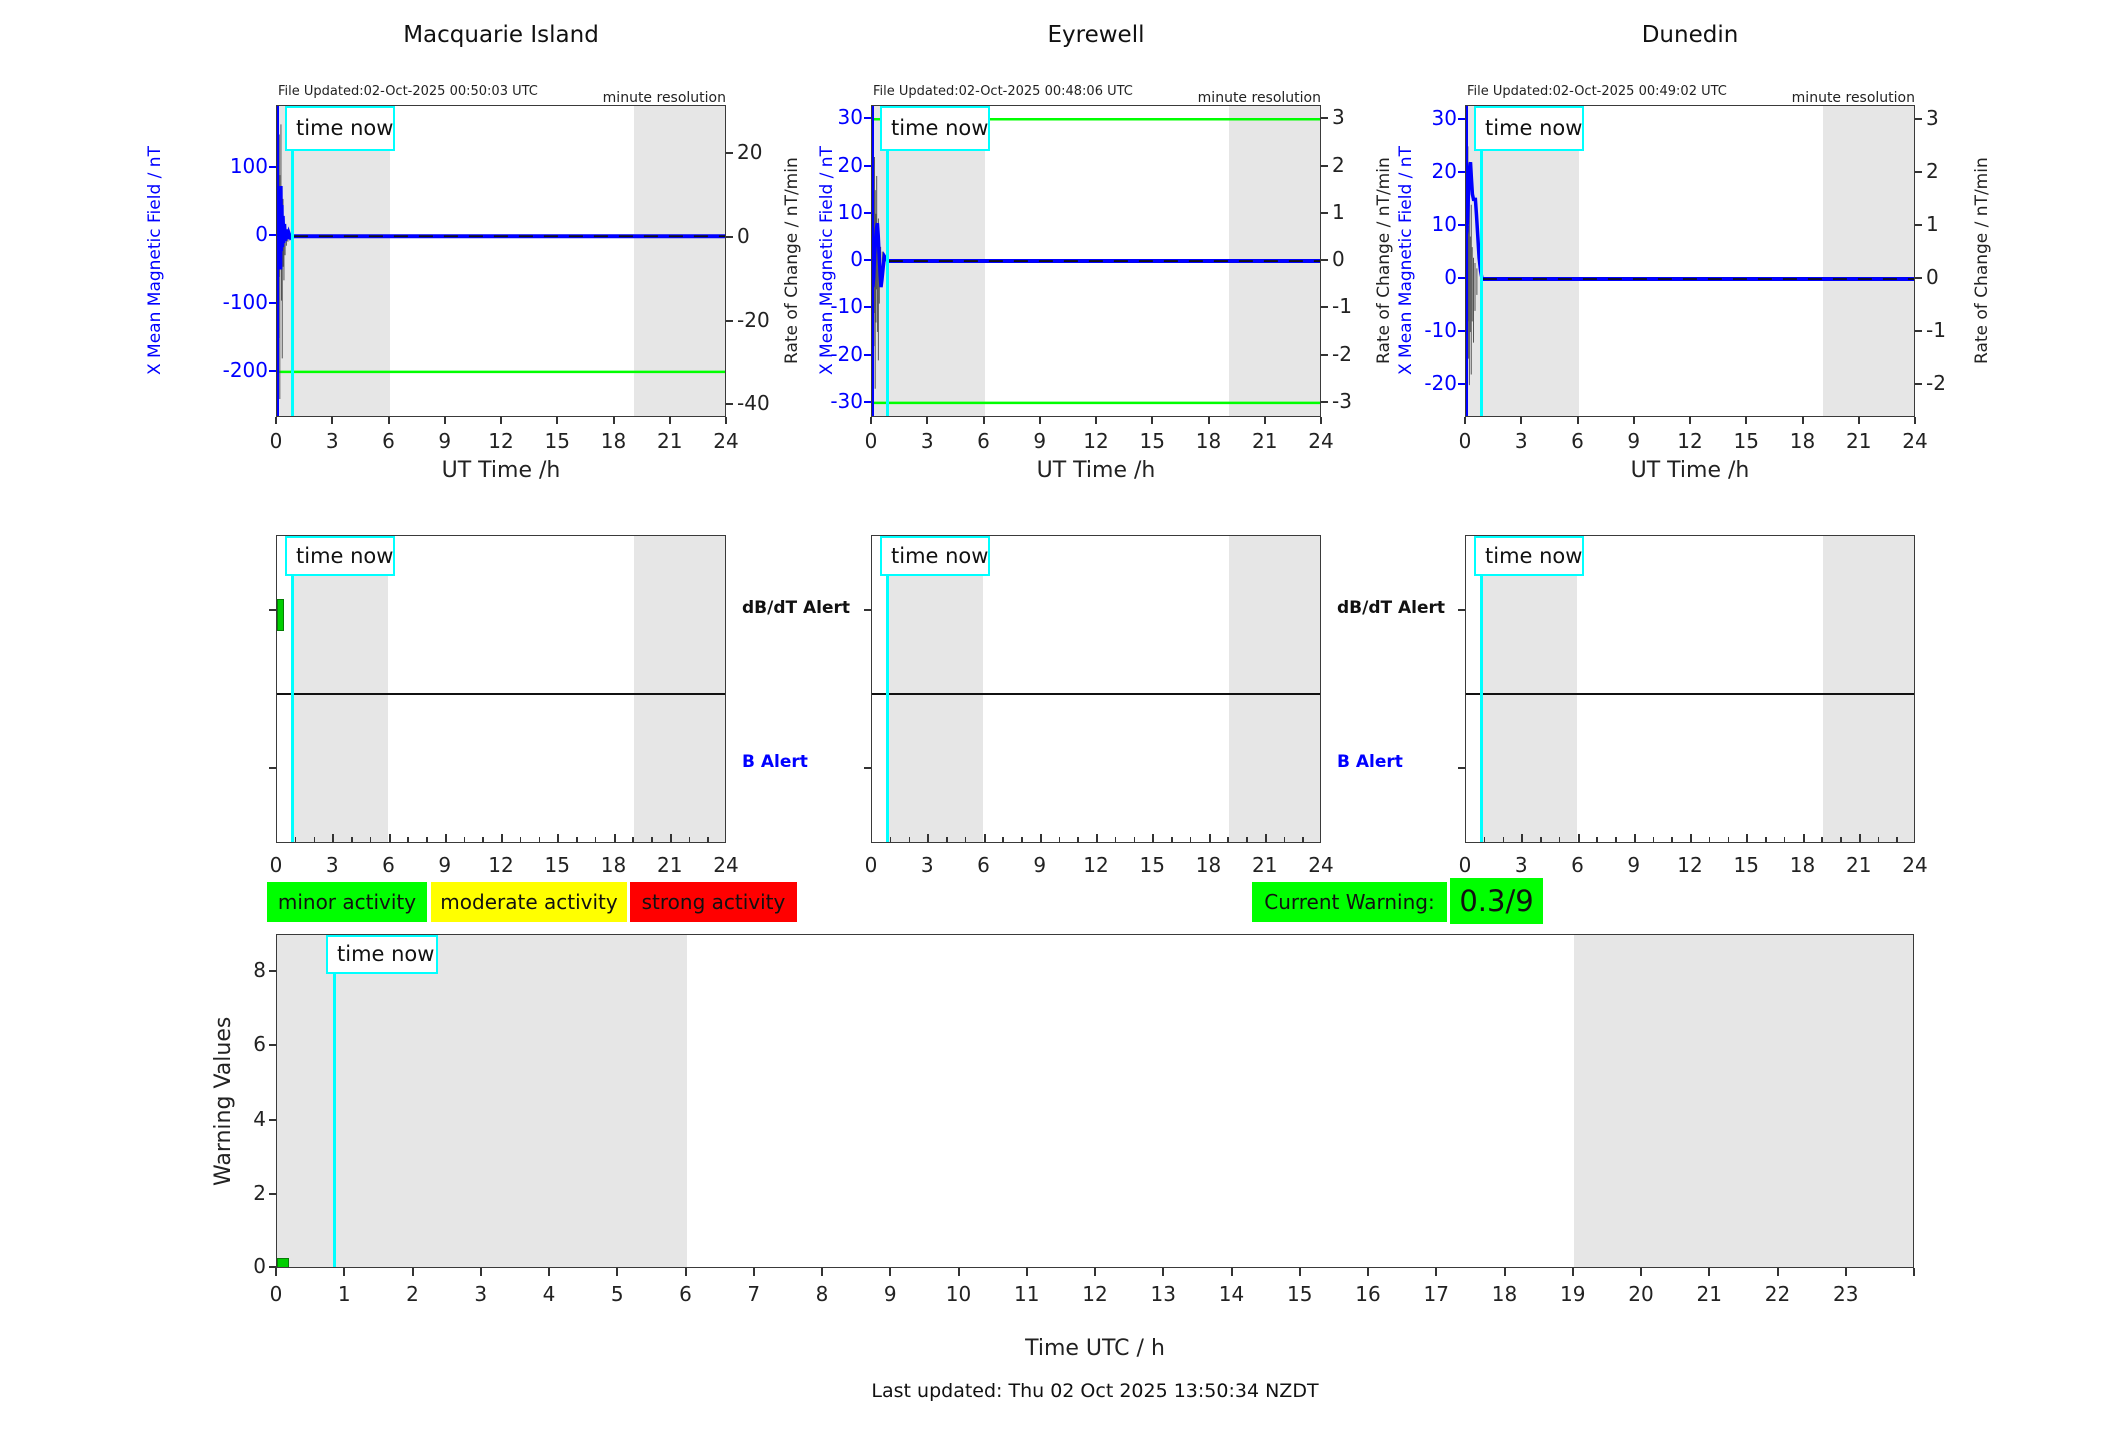  I want to click on x-tick-label: 1, so click(344, 1294).